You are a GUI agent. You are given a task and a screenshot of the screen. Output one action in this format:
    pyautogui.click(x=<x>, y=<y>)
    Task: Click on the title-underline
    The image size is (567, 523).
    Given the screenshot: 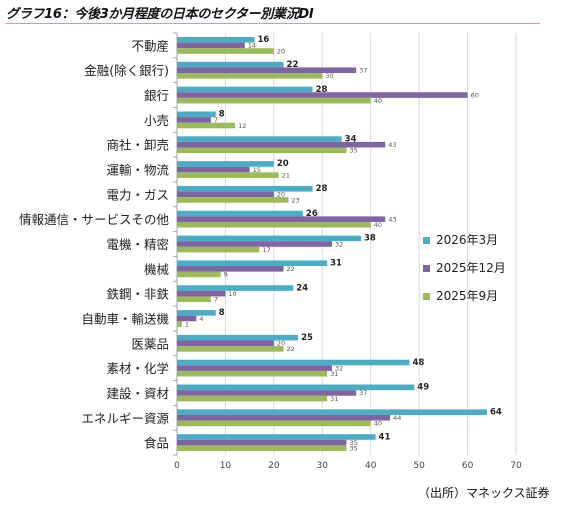 What is the action you would take?
    pyautogui.click(x=273, y=23)
    